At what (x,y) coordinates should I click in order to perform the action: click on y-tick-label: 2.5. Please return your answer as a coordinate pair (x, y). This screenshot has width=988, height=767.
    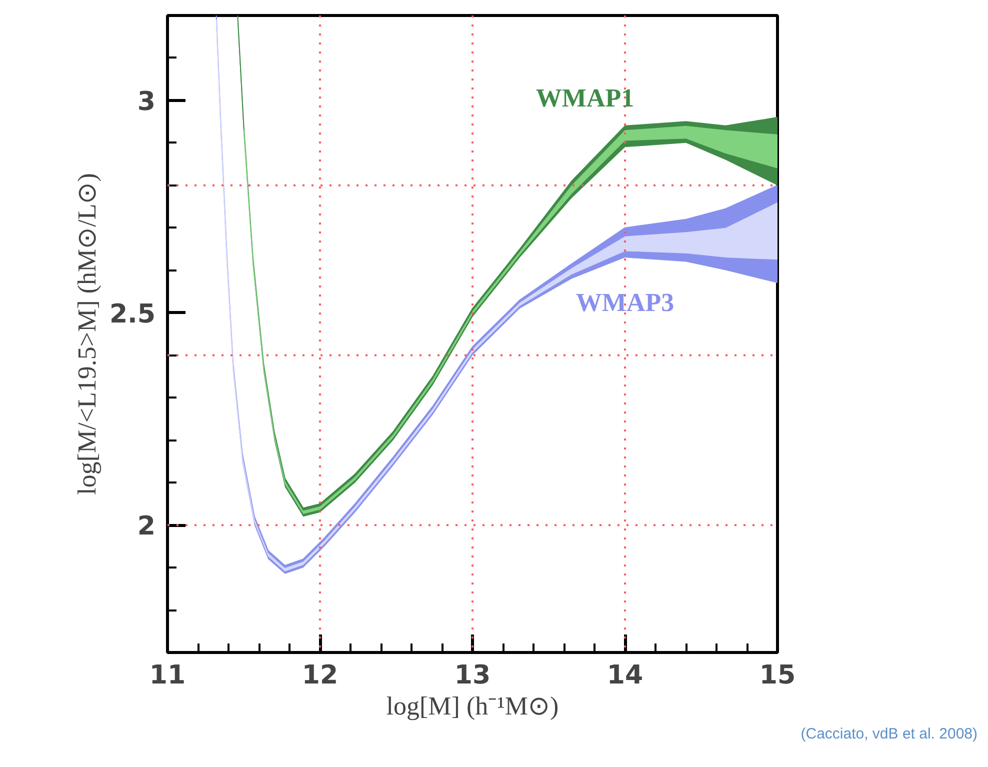
    Looking at the image, I should click on (132, 314).